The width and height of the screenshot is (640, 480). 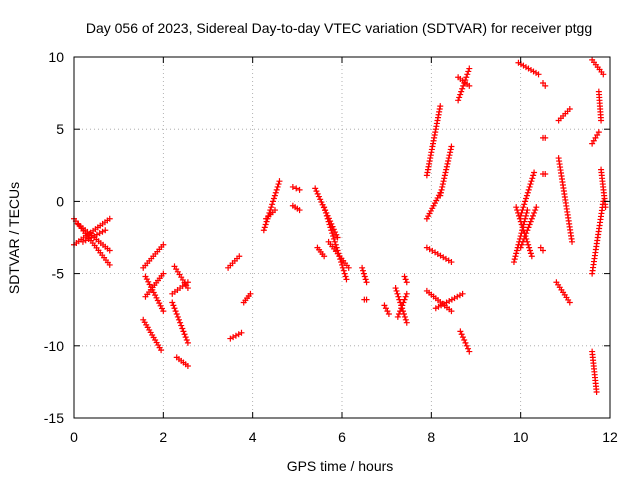 What do you see at coordinates (342, 437) in the screenshot?
I see `x-tick-label: 6` at bounding box center [342, 437].